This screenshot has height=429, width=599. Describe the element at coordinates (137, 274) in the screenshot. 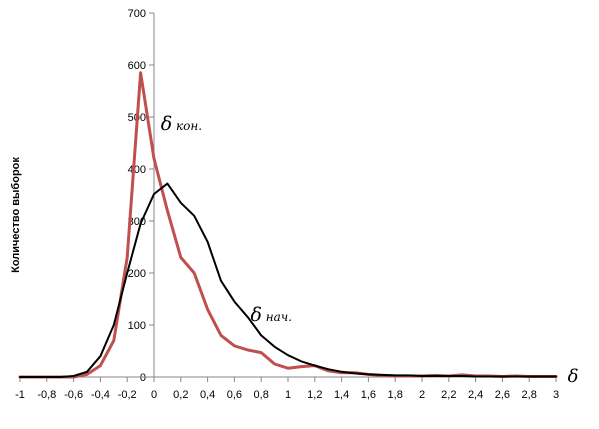

I see `y-tick-label: 200` at that location.